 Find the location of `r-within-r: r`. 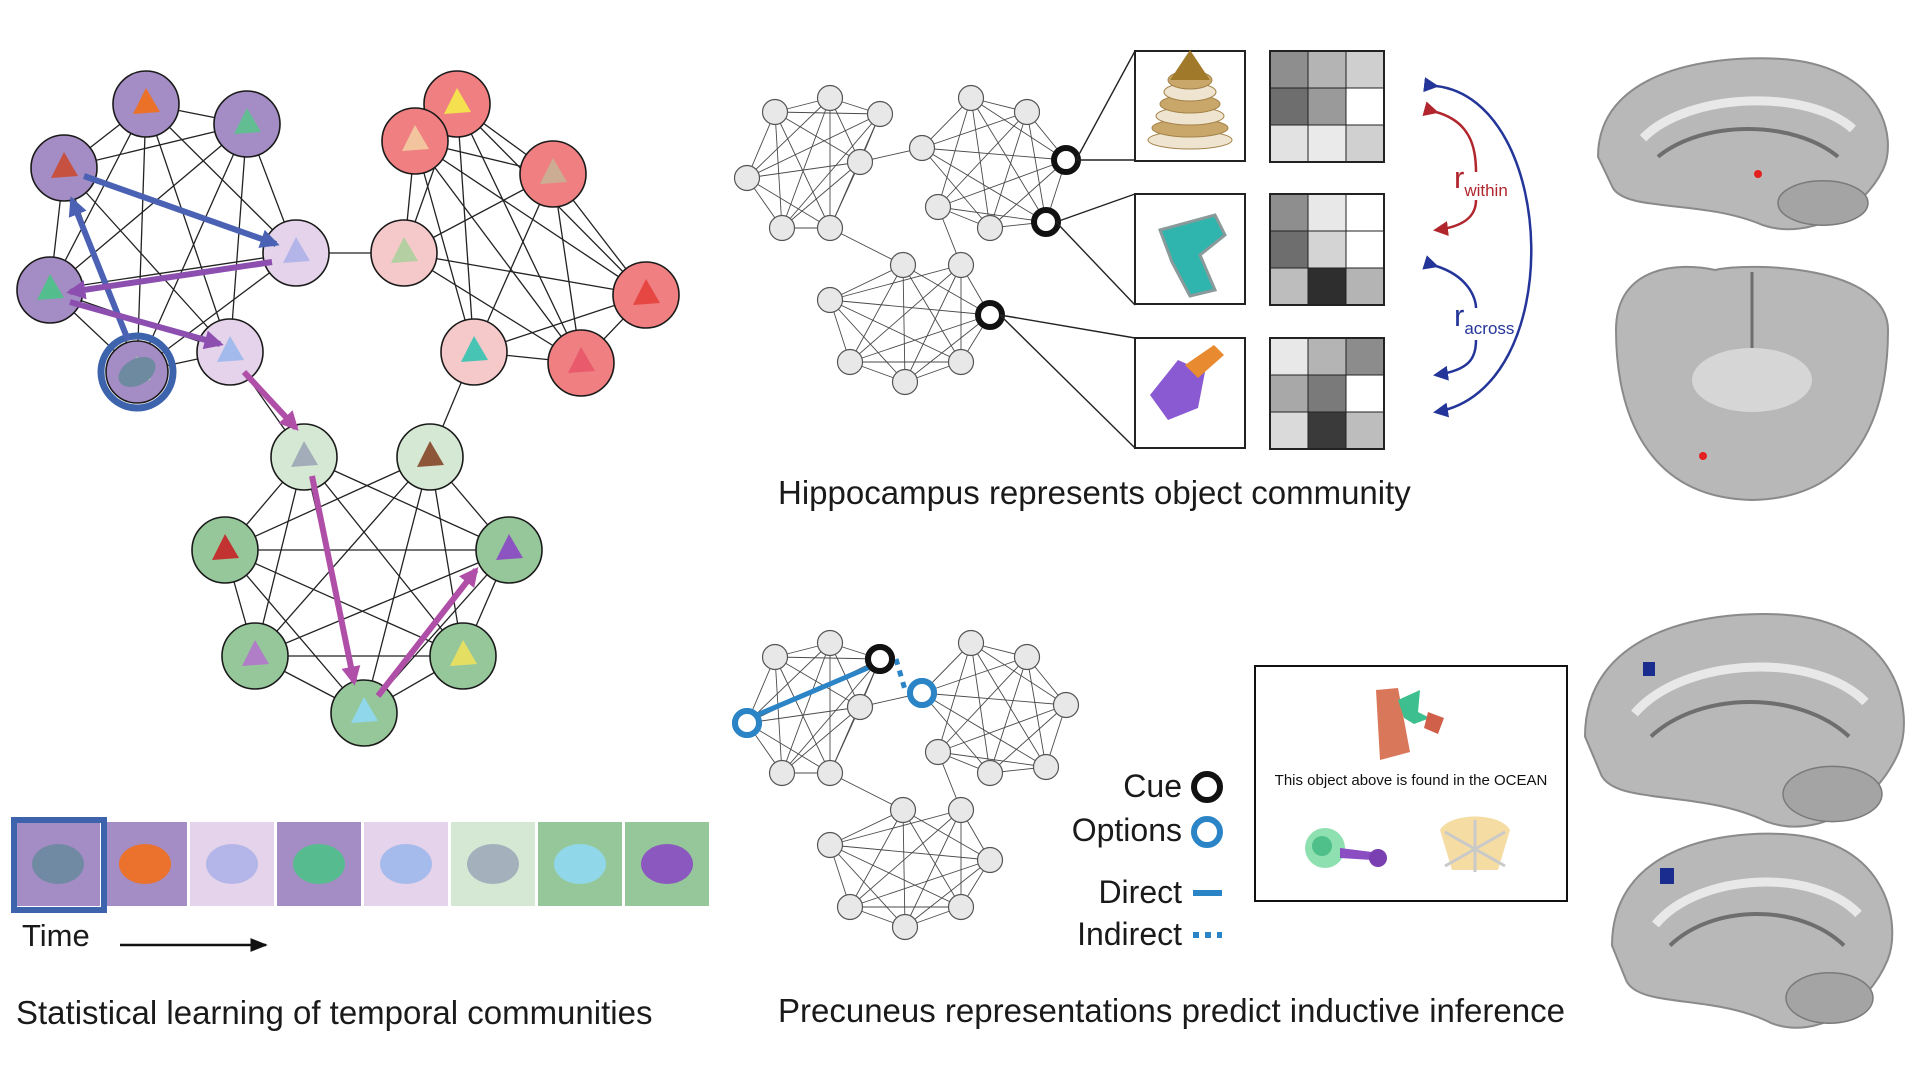

r-within-r: r is located at coordinates (1459, 177).